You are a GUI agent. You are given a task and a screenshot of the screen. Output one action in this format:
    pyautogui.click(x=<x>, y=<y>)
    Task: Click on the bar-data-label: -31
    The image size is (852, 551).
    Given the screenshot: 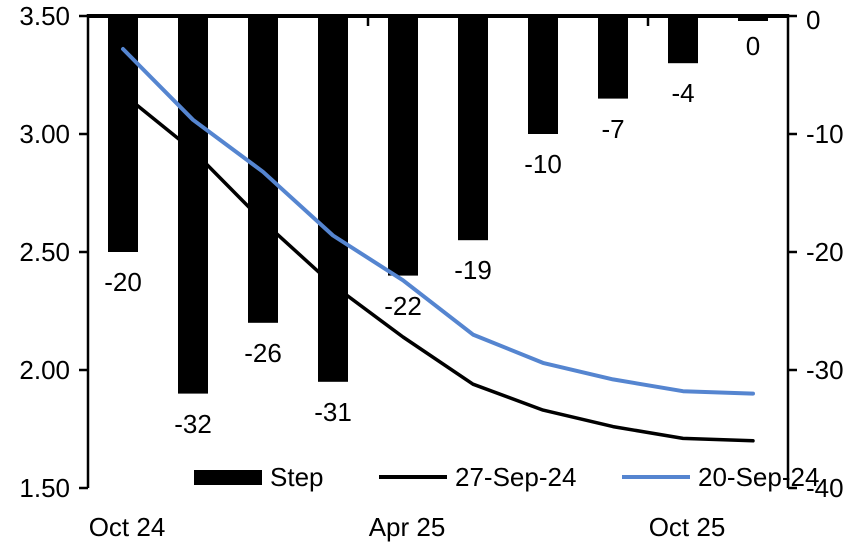 What is the action you would take?
    pyautogui.click(x=333, y=411)
    